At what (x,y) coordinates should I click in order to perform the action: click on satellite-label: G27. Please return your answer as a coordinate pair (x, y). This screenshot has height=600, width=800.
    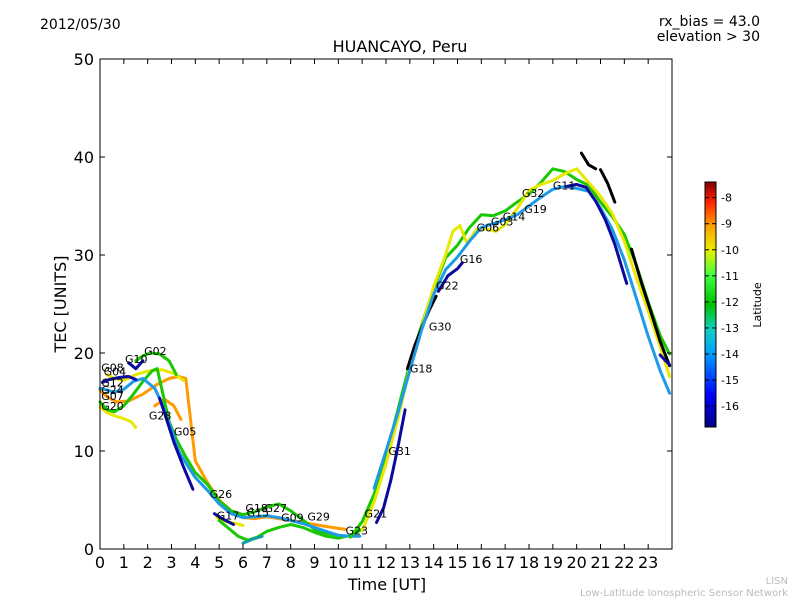
    Looking at the image, I should click on (275, 508).